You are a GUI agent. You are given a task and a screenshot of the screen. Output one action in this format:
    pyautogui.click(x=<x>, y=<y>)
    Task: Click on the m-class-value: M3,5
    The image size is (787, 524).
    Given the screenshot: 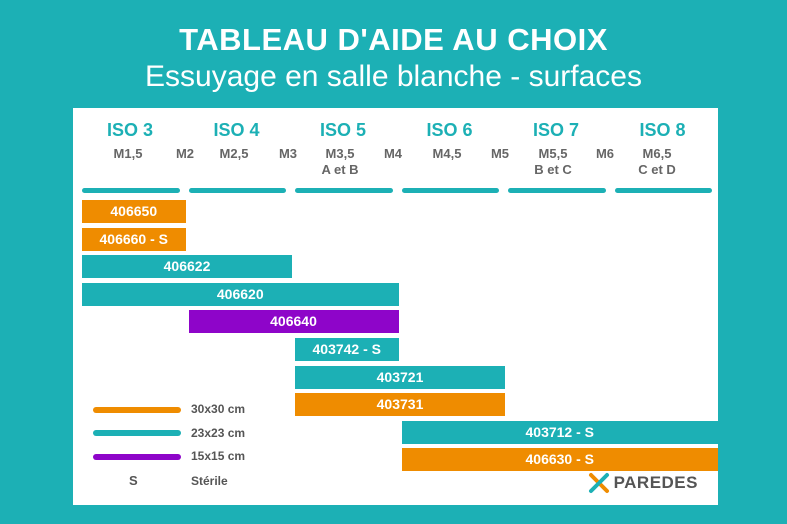 What is the action you would take?
    pyautogui.click(x=340, y=153)
    